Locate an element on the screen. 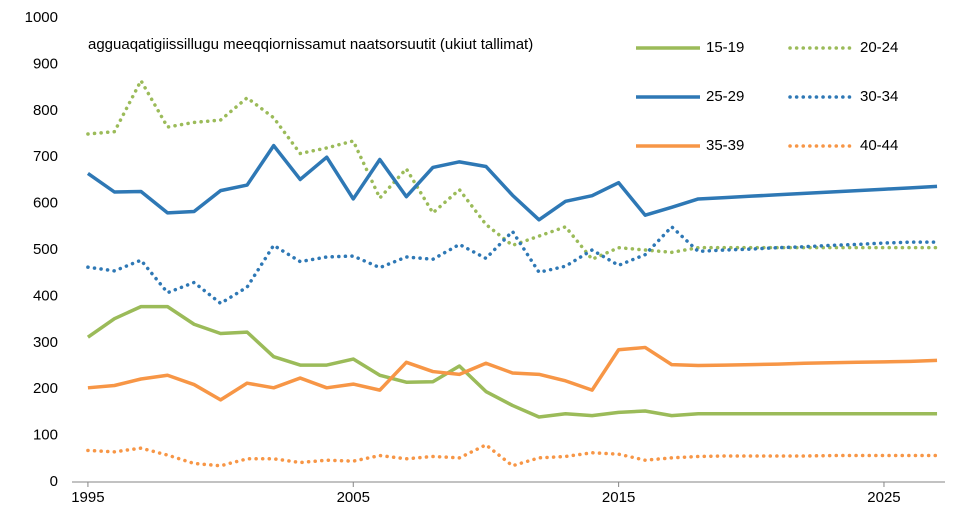 The width and height of the screenshot is (956, 518). legend-label: 30-34 is located at coordinates (879, 96).